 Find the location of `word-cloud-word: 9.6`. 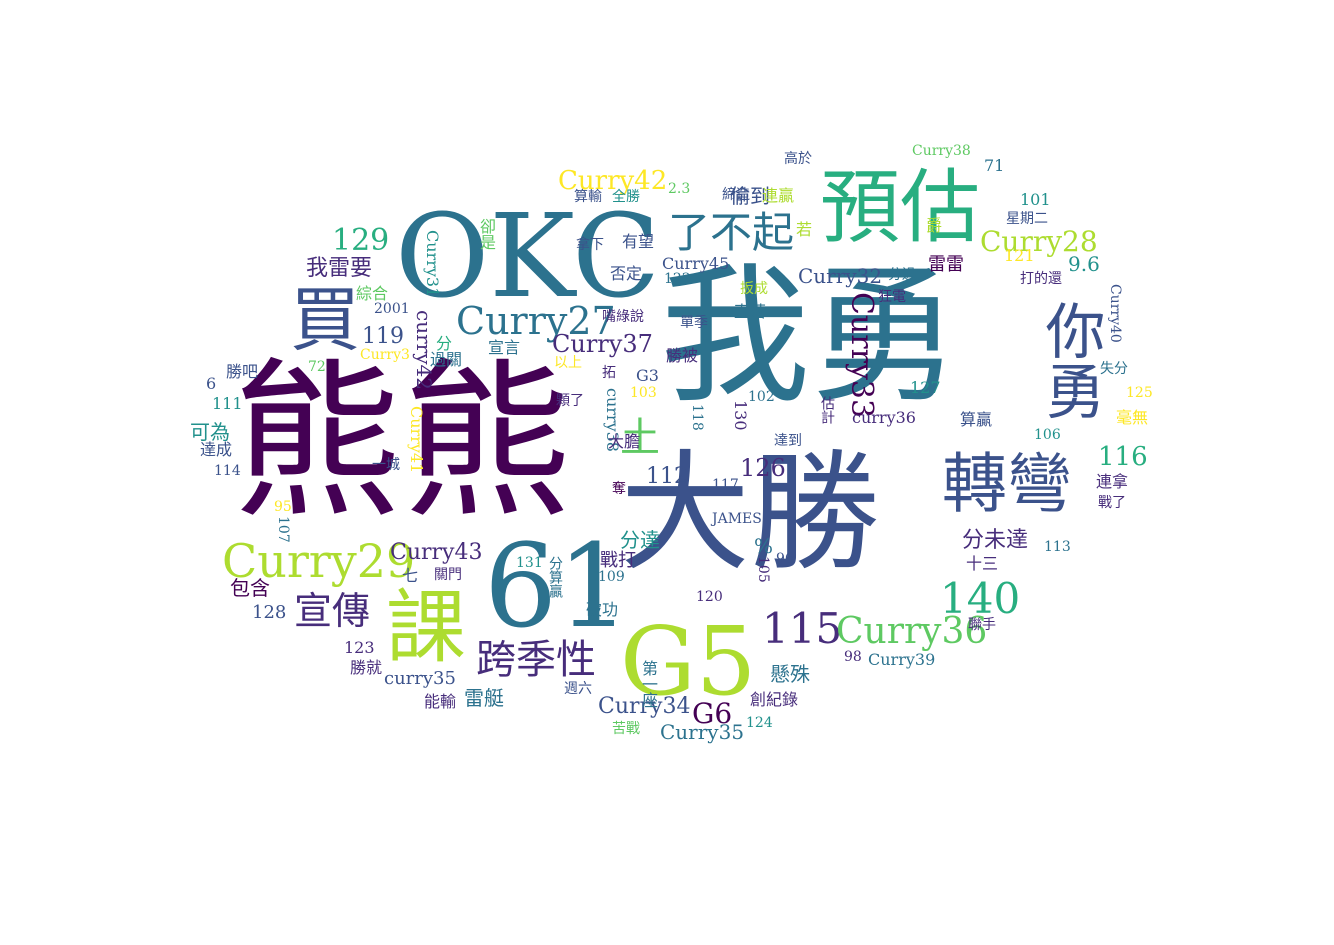

word-cloud-word: 9.6 is located at coordinates (1084, 264).